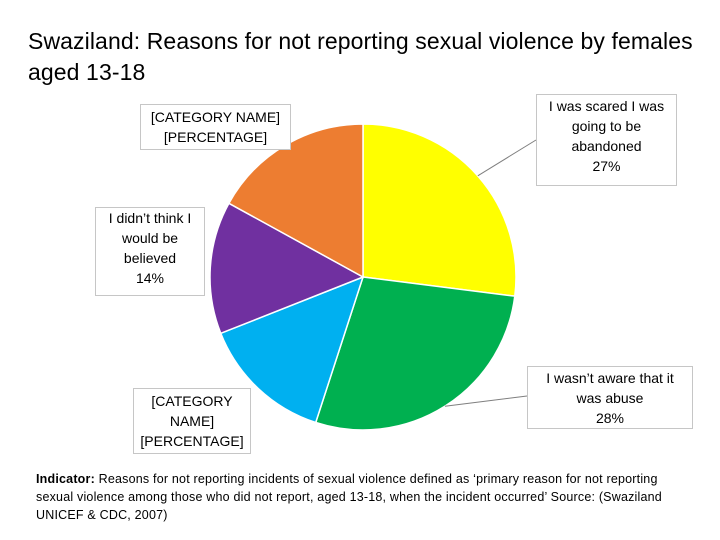 This screenshot has height=540, width=720. Describe the element at coordinates (215, 117) in the screenshot. I see `data-label-line: [CATEGORY NAME]` at that location.